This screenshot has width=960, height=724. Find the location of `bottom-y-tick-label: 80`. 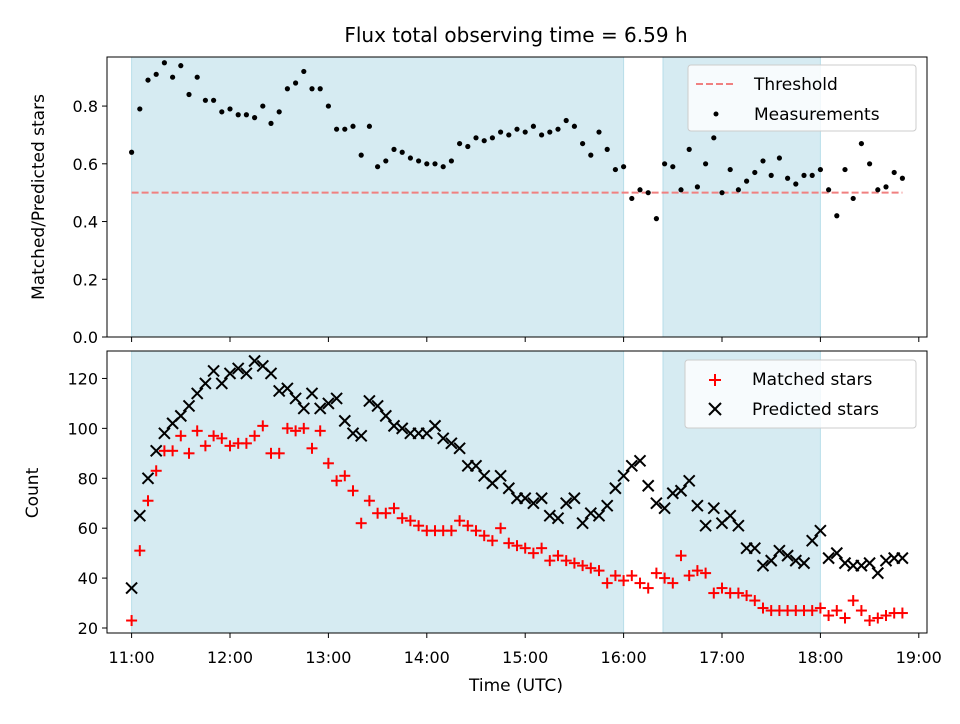

bottom-y-tick-label: 80 is located at coordinates (88, 478).